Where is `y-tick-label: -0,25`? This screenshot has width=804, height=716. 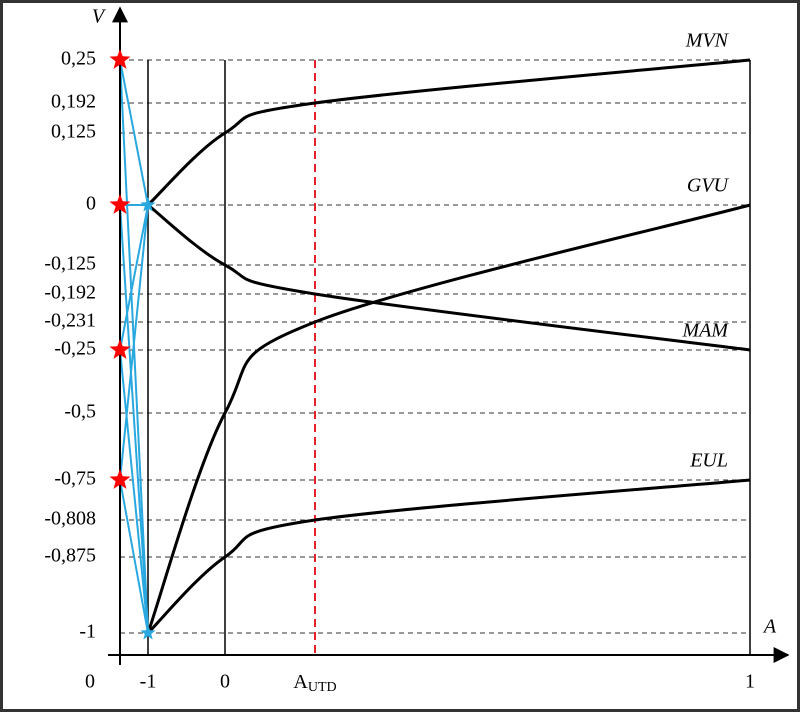 y-tick-label: -0,25 is located at coordinates (75, 349).